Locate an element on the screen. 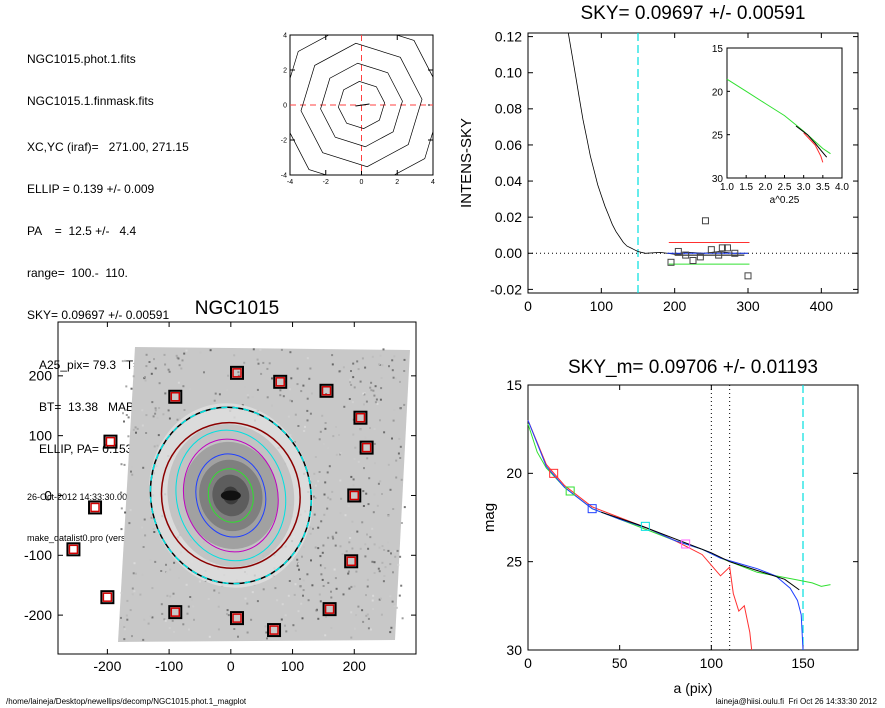  sky-y-tick-label: 0.04 is located at coordinates (508, 181).